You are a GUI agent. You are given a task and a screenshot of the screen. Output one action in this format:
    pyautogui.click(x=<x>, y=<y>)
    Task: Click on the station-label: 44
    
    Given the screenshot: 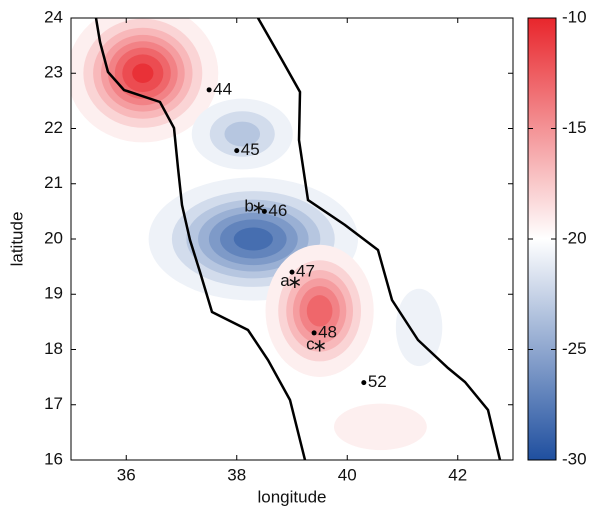 What is the action you would take?
    pyautogui.click(x=222, y=88)
    